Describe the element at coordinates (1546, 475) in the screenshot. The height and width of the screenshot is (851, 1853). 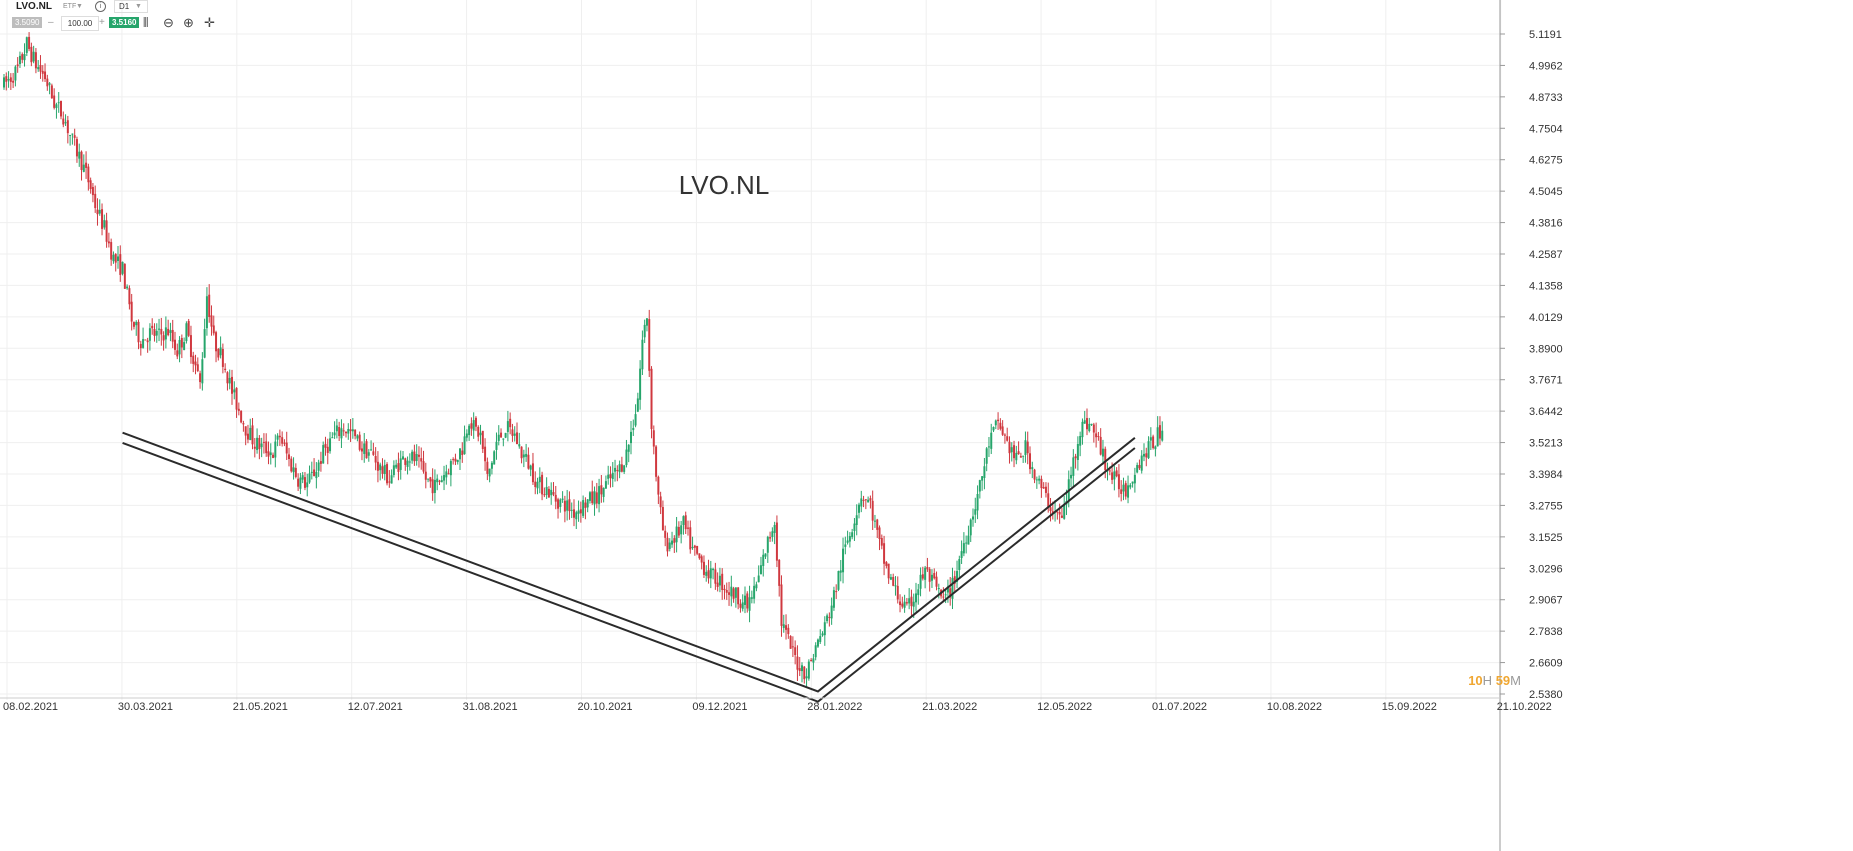
I see `y-tick-label: 3.3984` at that location.